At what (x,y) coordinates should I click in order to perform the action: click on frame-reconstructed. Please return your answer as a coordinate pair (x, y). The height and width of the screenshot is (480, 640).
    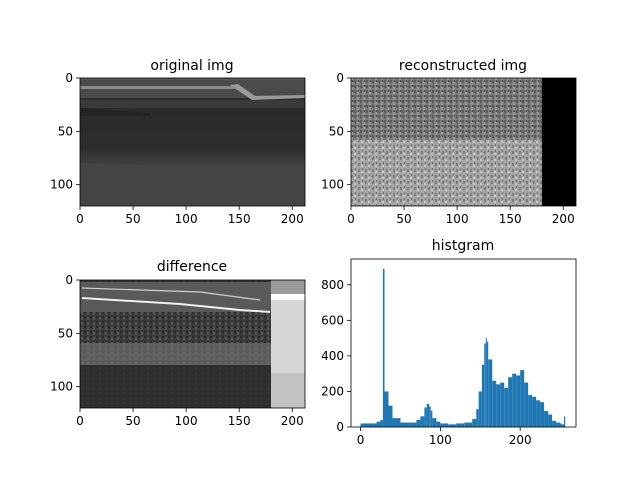
    Looking at the image, I should click on (463, 142).